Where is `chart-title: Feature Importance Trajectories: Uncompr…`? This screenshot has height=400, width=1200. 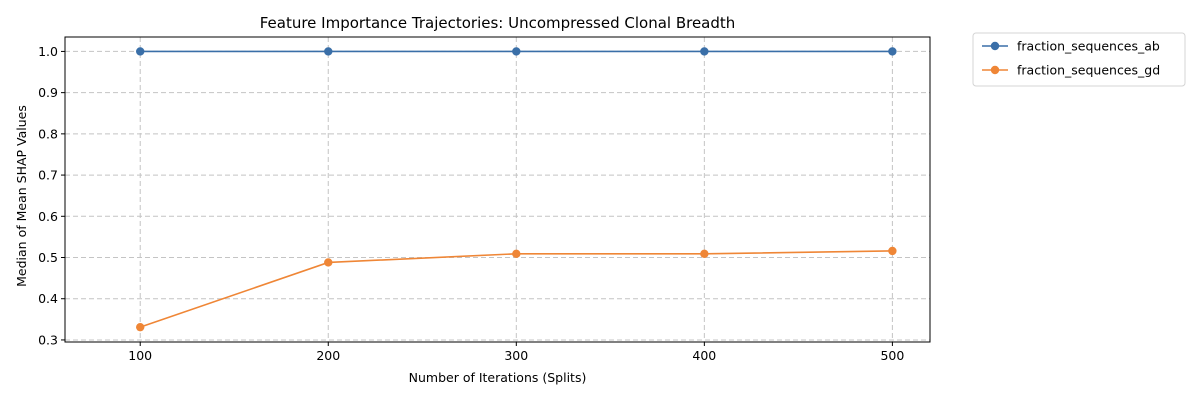 chart-title: Feature Importance Trajectories: Uncompr… is located at coordinates (498, 23).